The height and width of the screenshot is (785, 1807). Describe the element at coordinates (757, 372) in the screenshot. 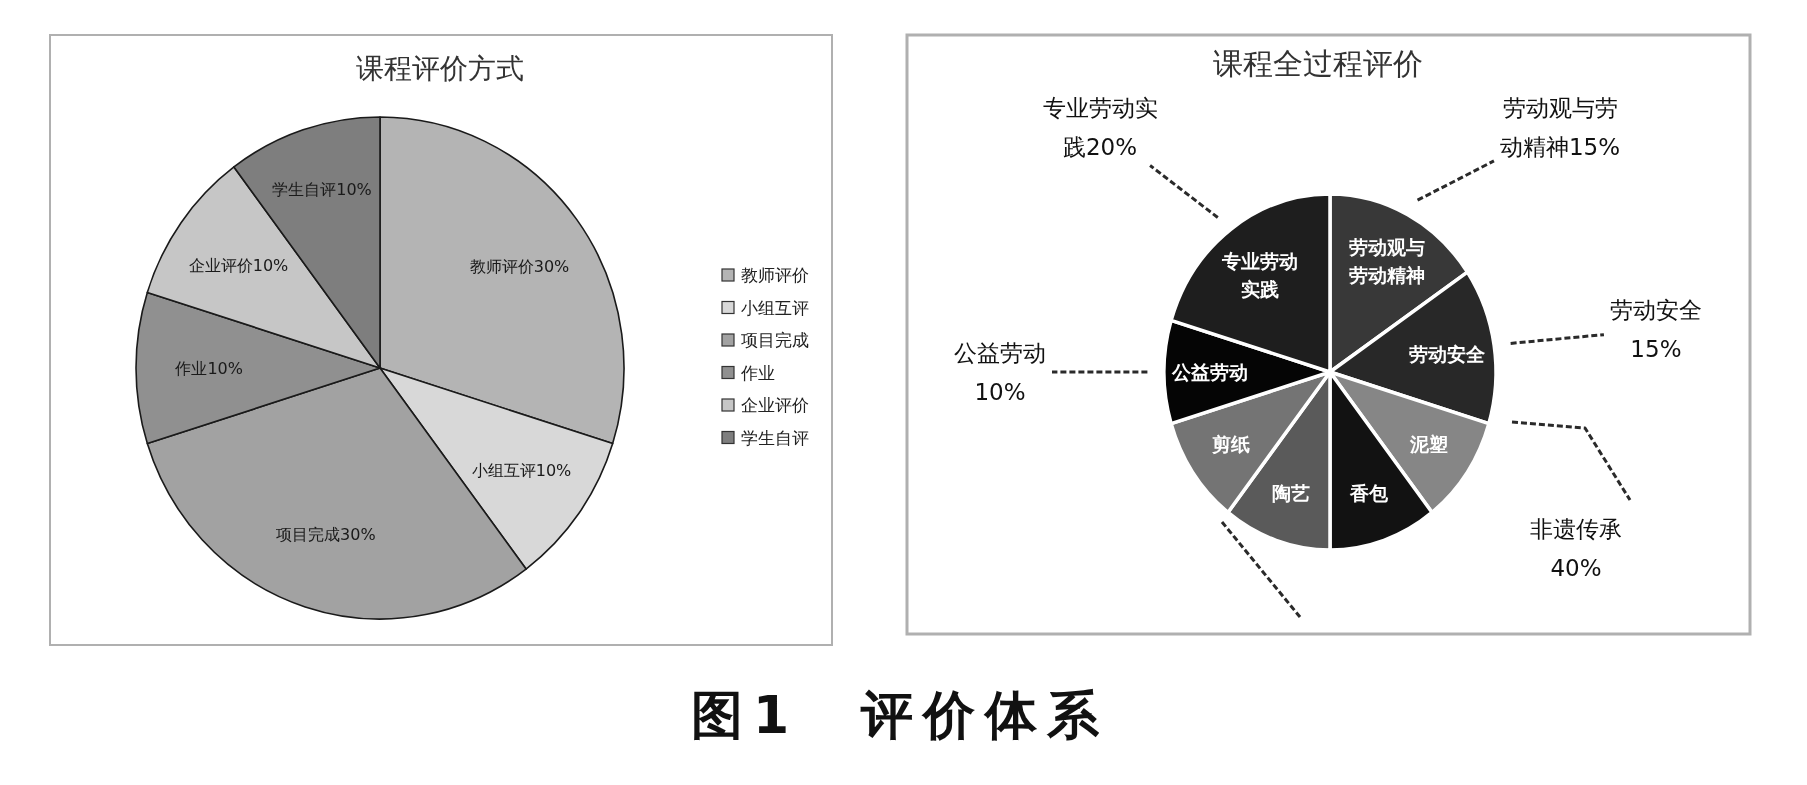

I see `legend-label: 作业` at that location.